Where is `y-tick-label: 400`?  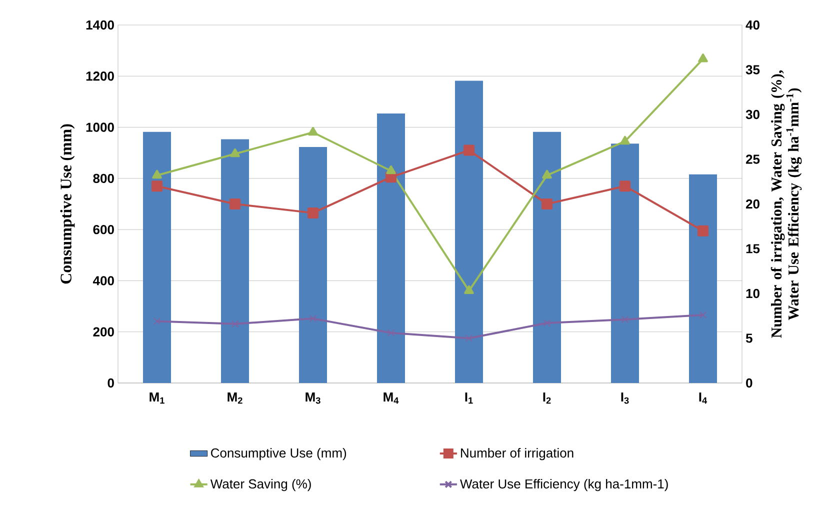 y-tick-label: 400 is located at coordinates (103, 281).